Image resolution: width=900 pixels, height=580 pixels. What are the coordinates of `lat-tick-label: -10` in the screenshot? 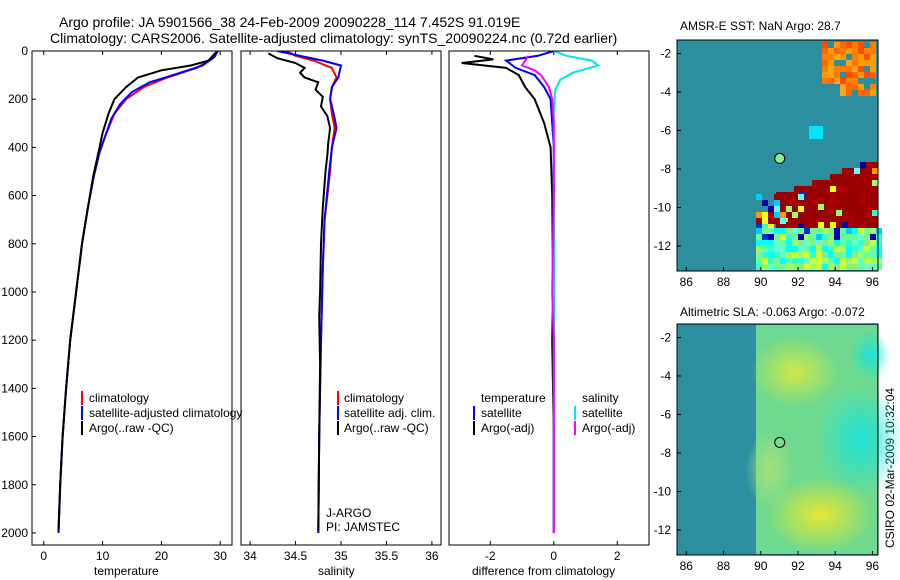 It's located at (663, 207).